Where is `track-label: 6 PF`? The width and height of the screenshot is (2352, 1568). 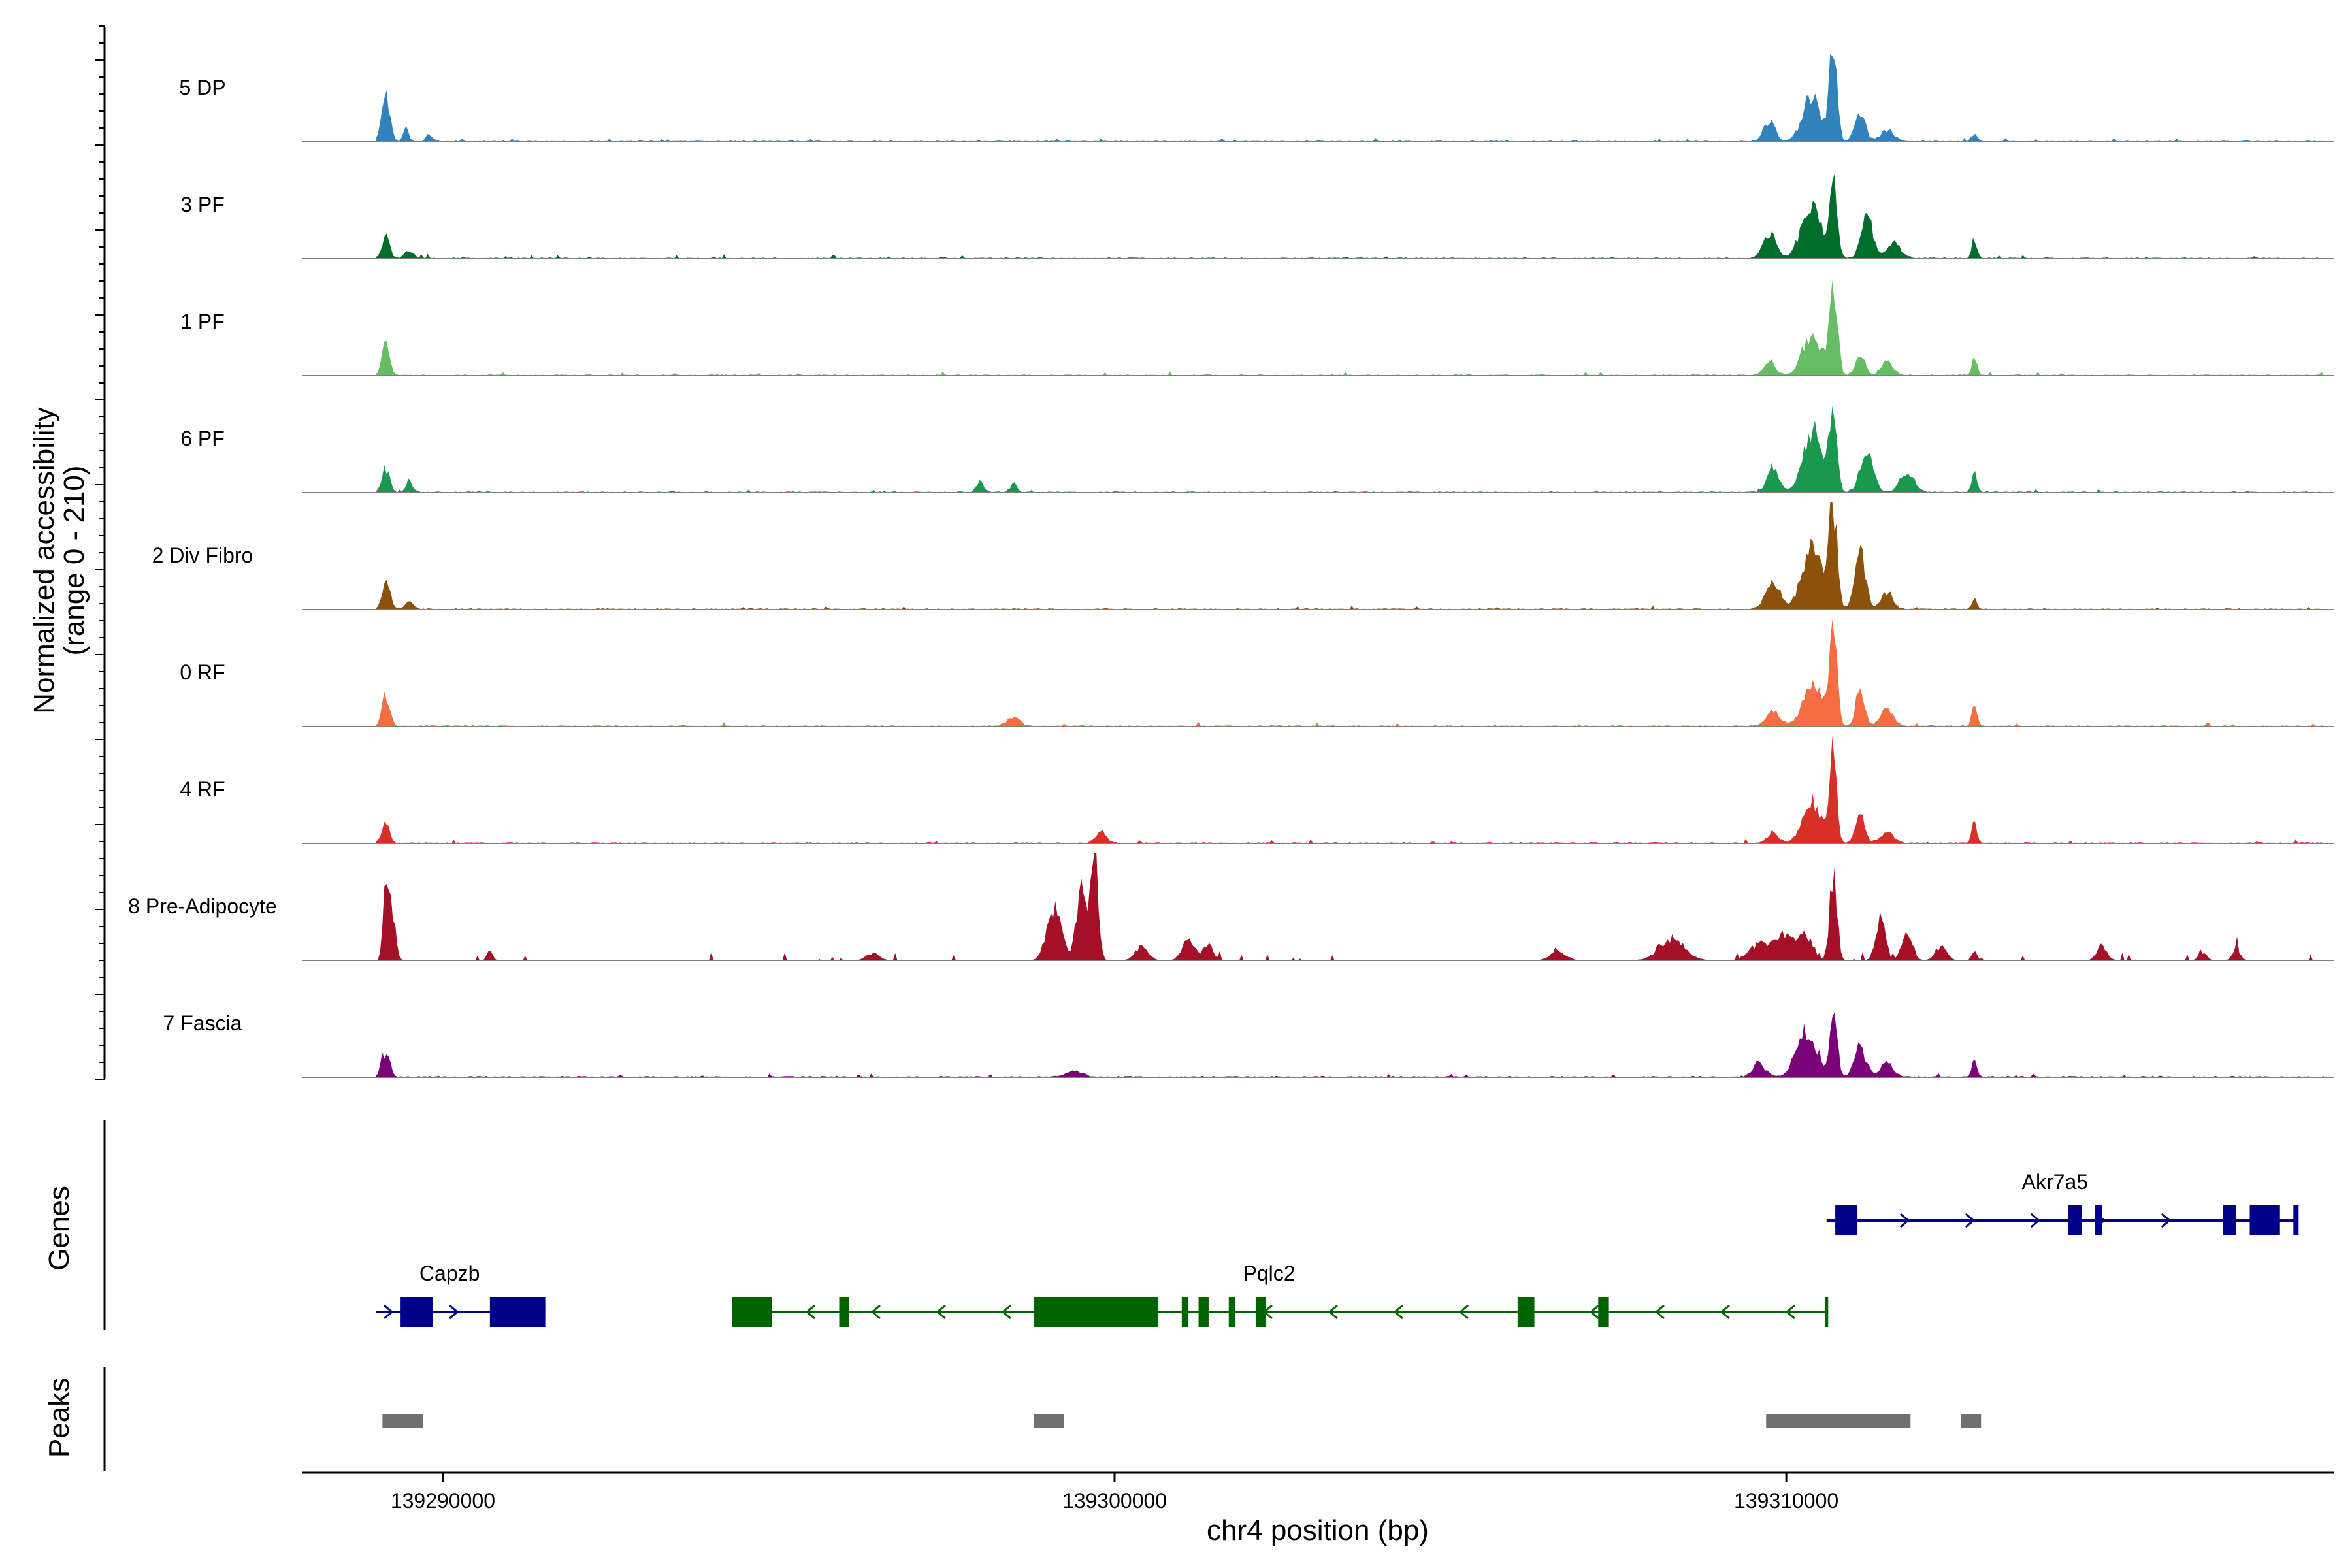
track-label: 6 PF is located at coordinates (202, 438).